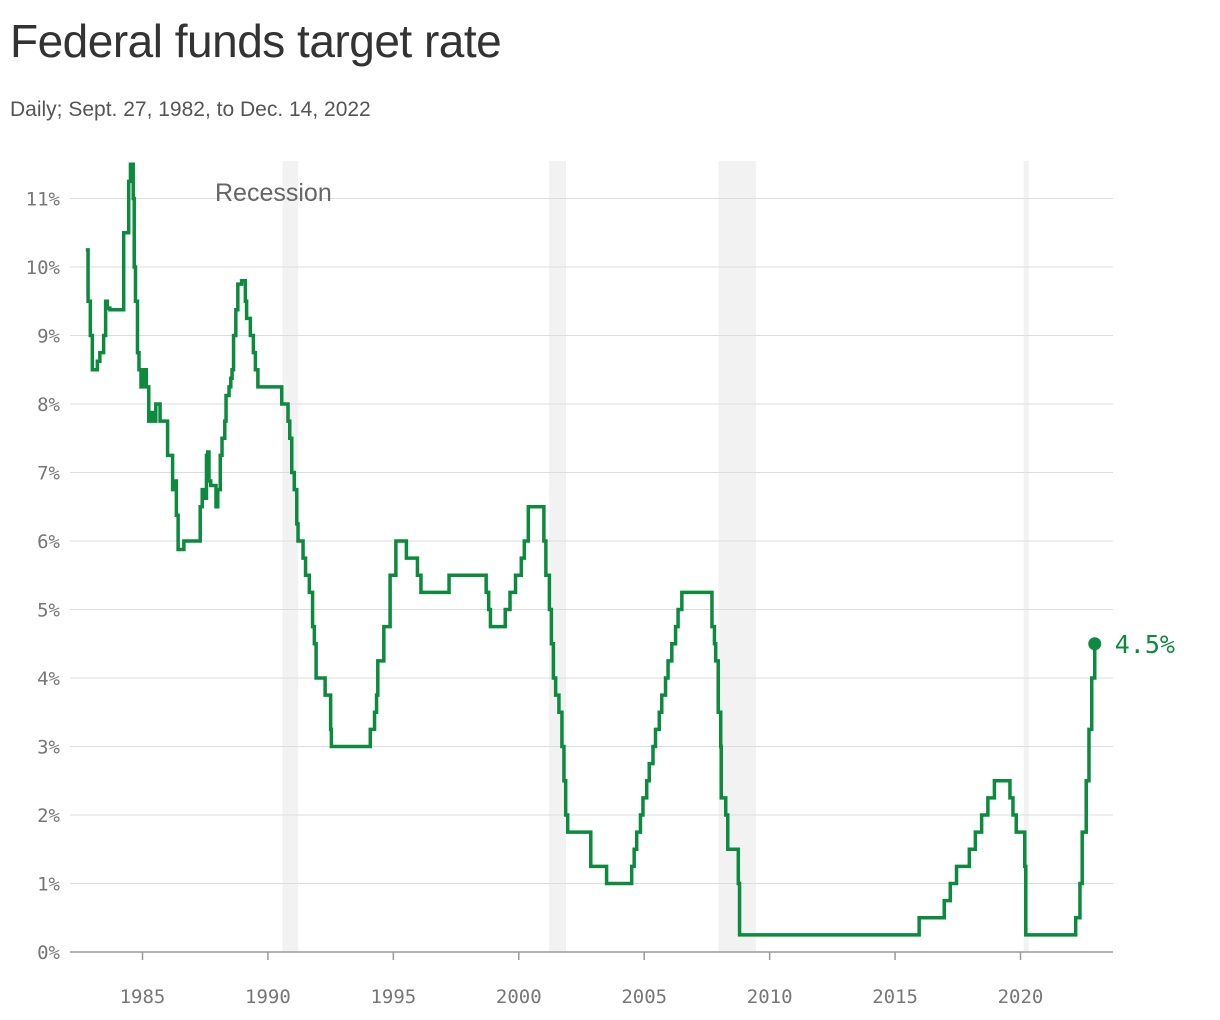 This screenshot has height=1020, width=1220. I want to click on x-tick-label: 2010, so click(770, 997).